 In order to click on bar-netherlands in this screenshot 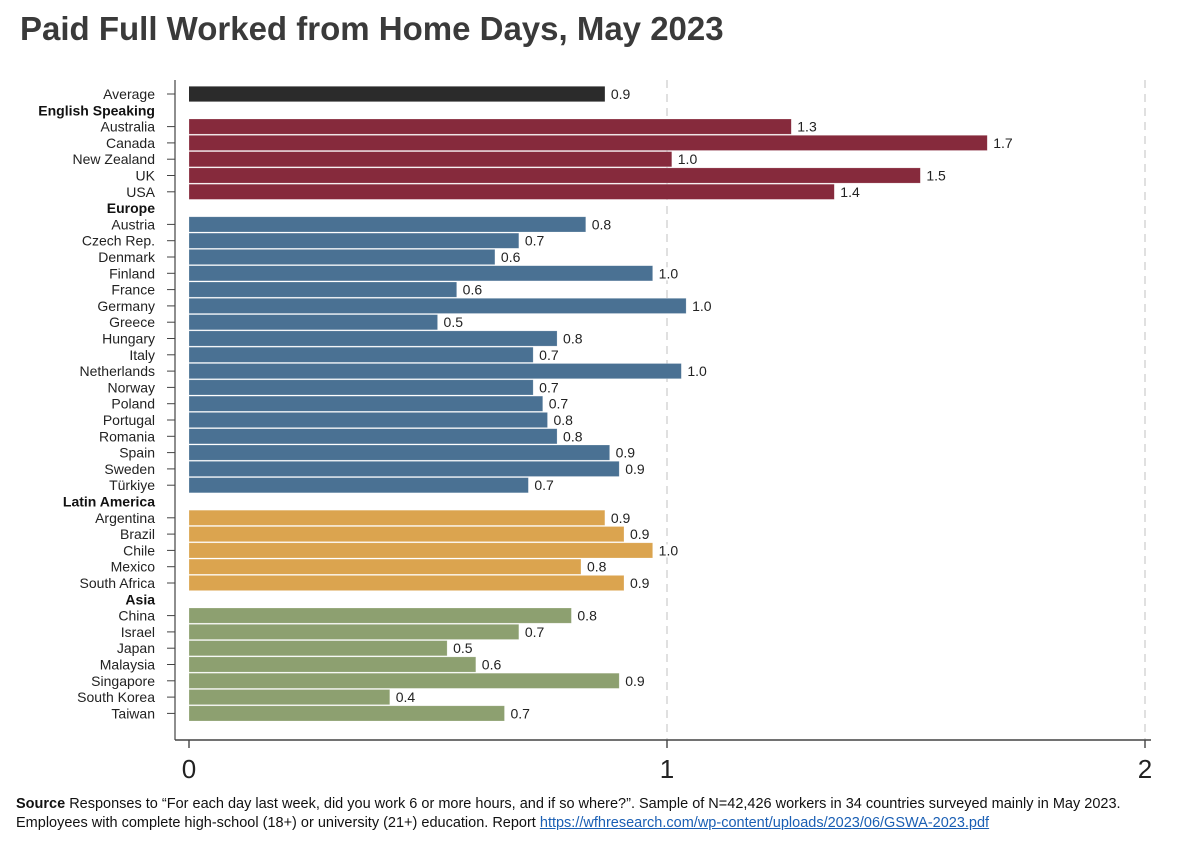, I will do `click(435, 371)`.